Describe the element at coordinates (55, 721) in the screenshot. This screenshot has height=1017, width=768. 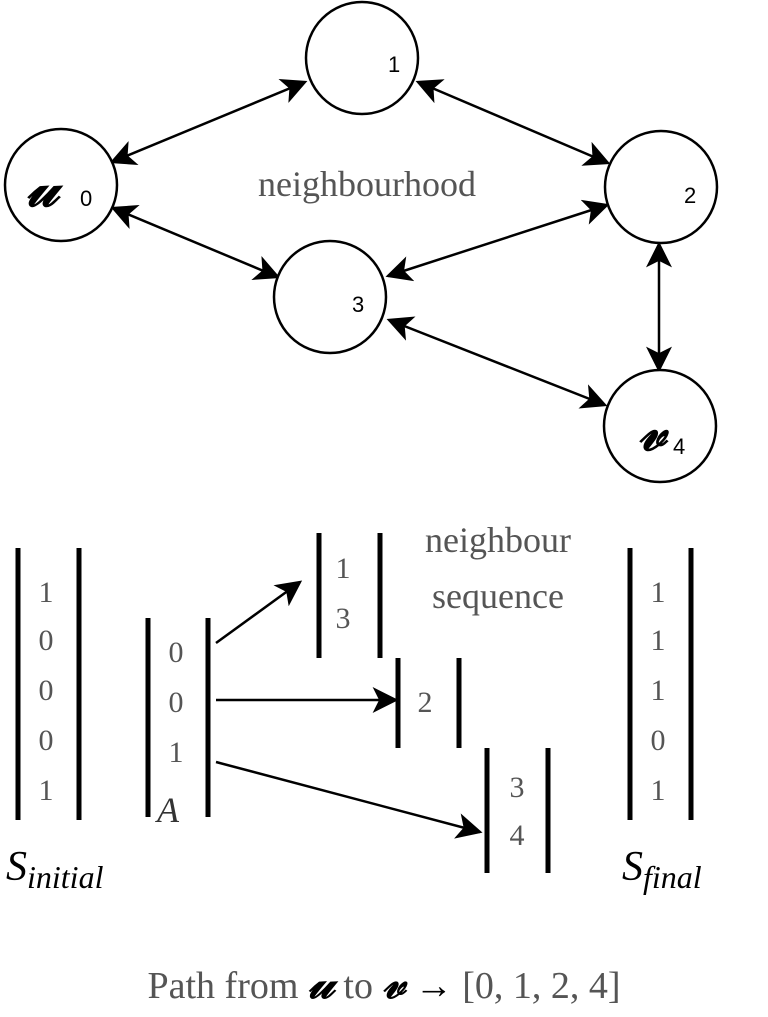
I see `s-initial-vector: 1 0 0 0 1 Sinitial` at that location.